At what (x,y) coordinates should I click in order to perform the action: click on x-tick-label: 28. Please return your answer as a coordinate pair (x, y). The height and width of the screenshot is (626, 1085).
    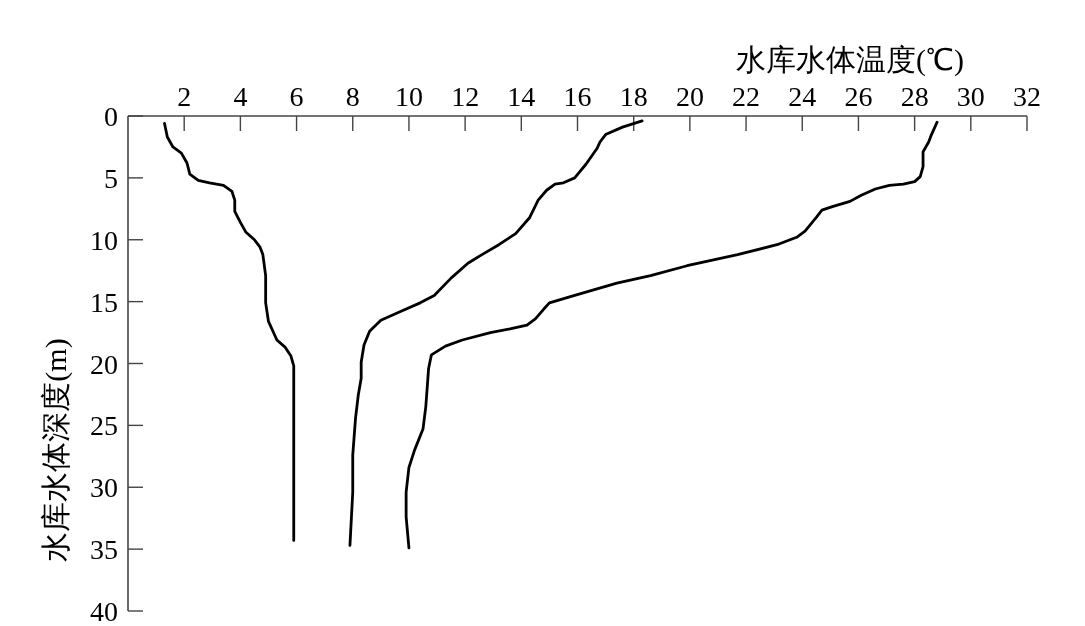
    Looking at the image, I should click on (914, 96).